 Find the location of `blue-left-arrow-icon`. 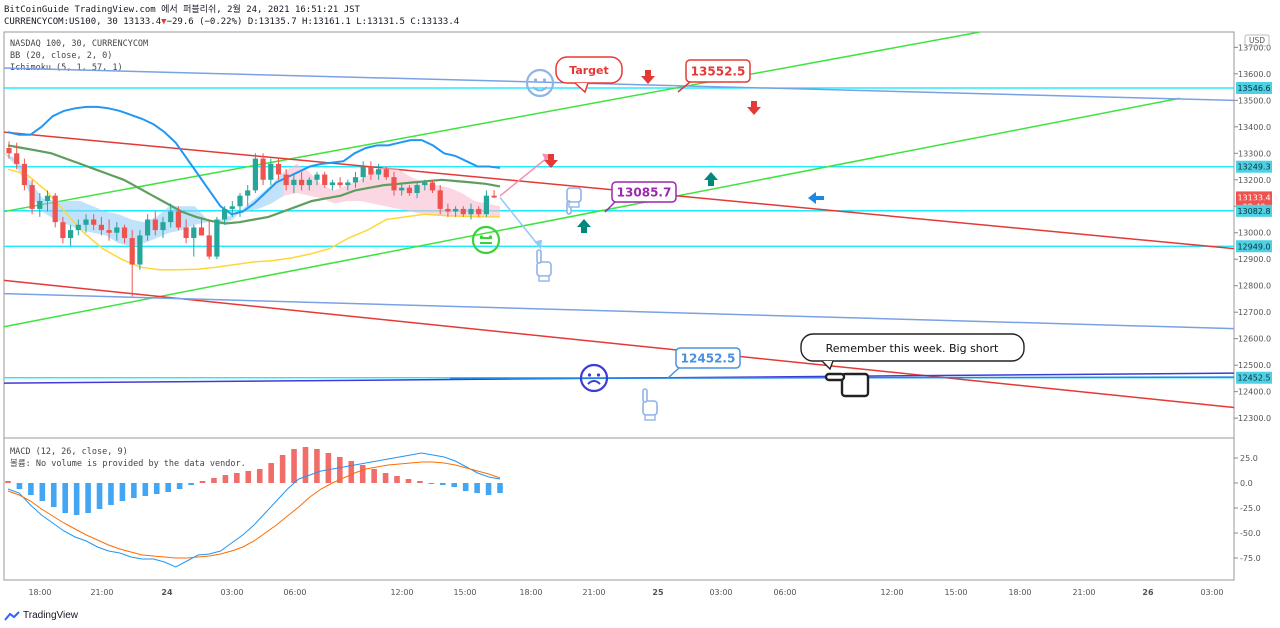

blue-left-arrow-icon is located at coordinates (816, 198).